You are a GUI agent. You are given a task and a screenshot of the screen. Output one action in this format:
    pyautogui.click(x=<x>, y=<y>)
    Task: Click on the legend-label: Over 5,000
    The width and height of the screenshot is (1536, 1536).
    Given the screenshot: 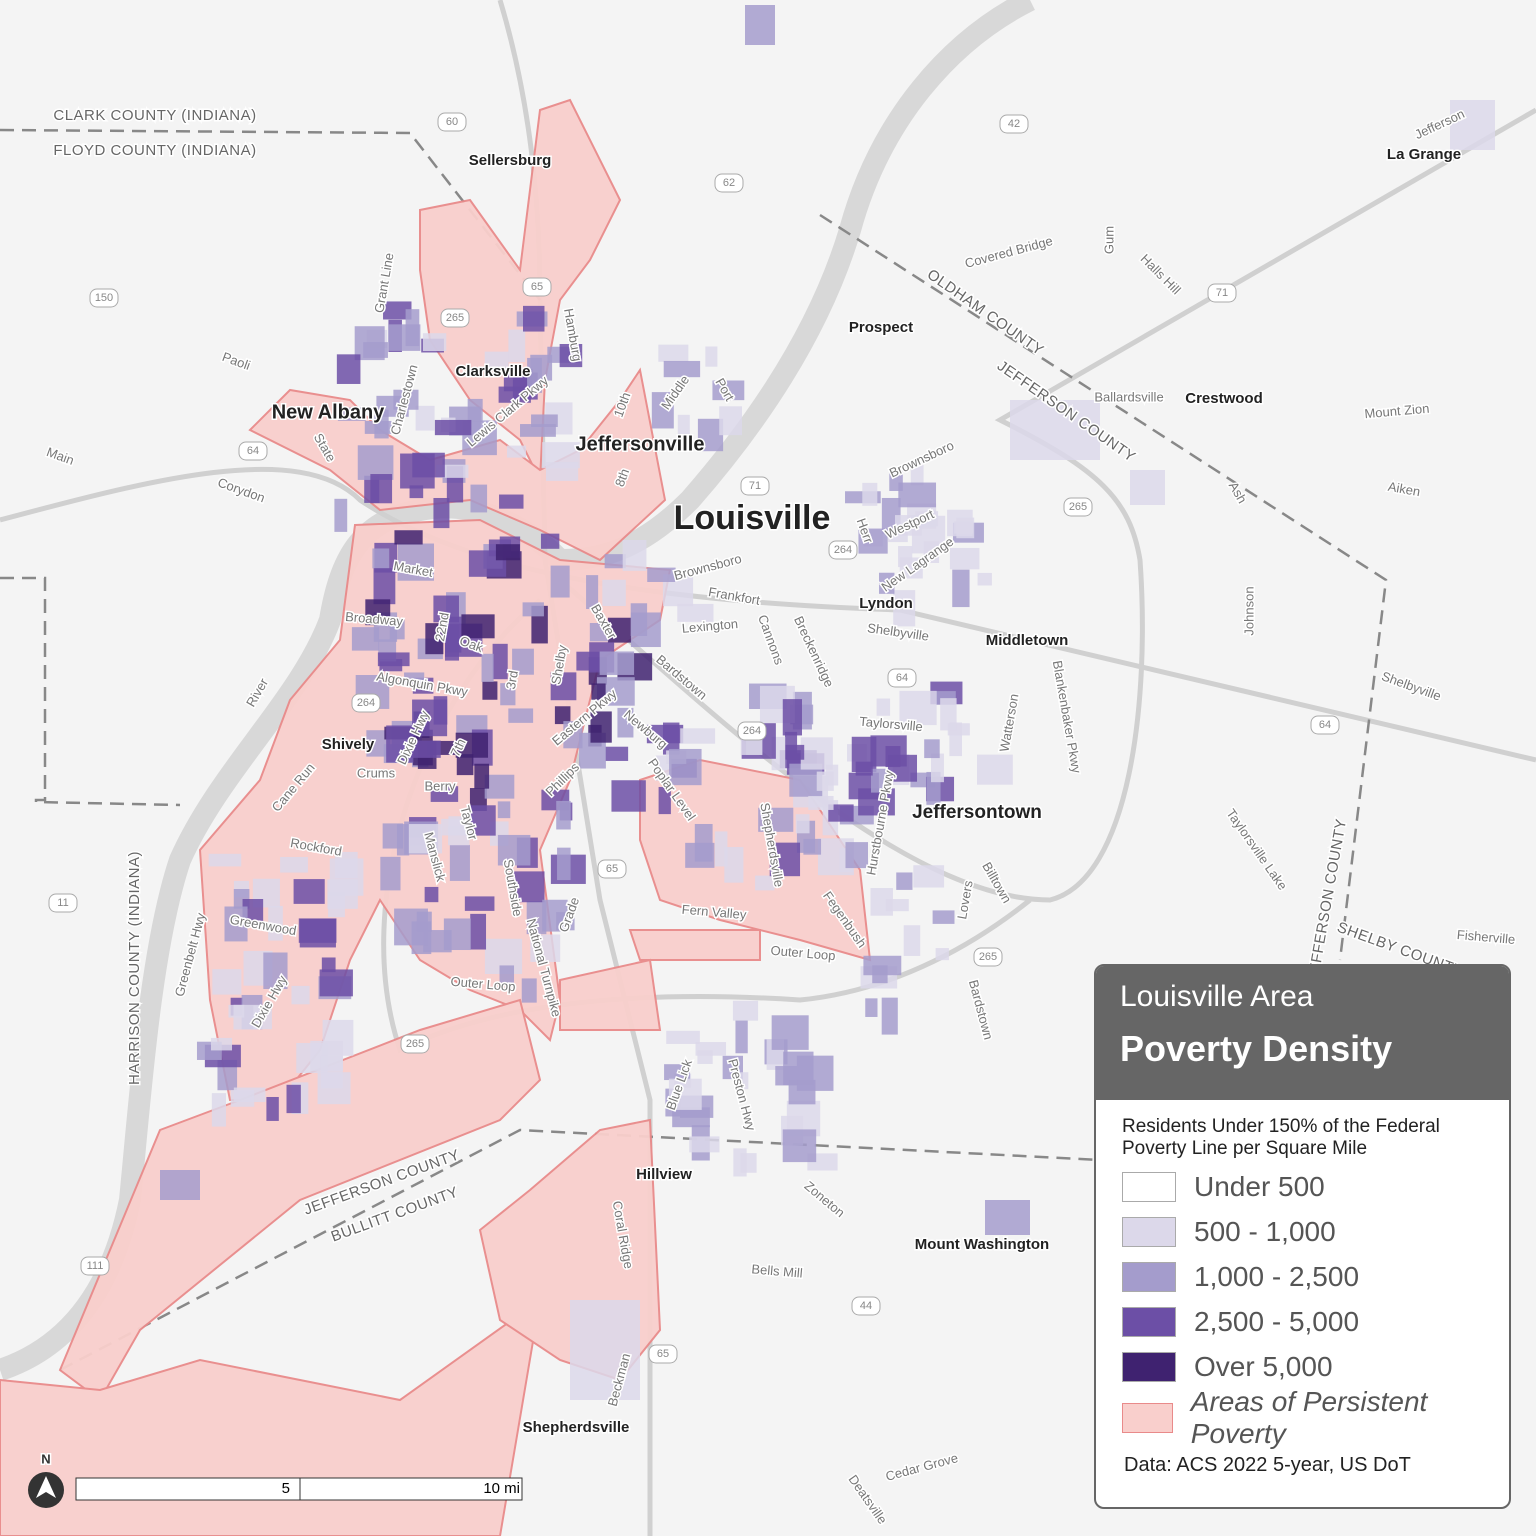 What is the action you would take?
    pyautogui.click(x=1263, y=1366)
    